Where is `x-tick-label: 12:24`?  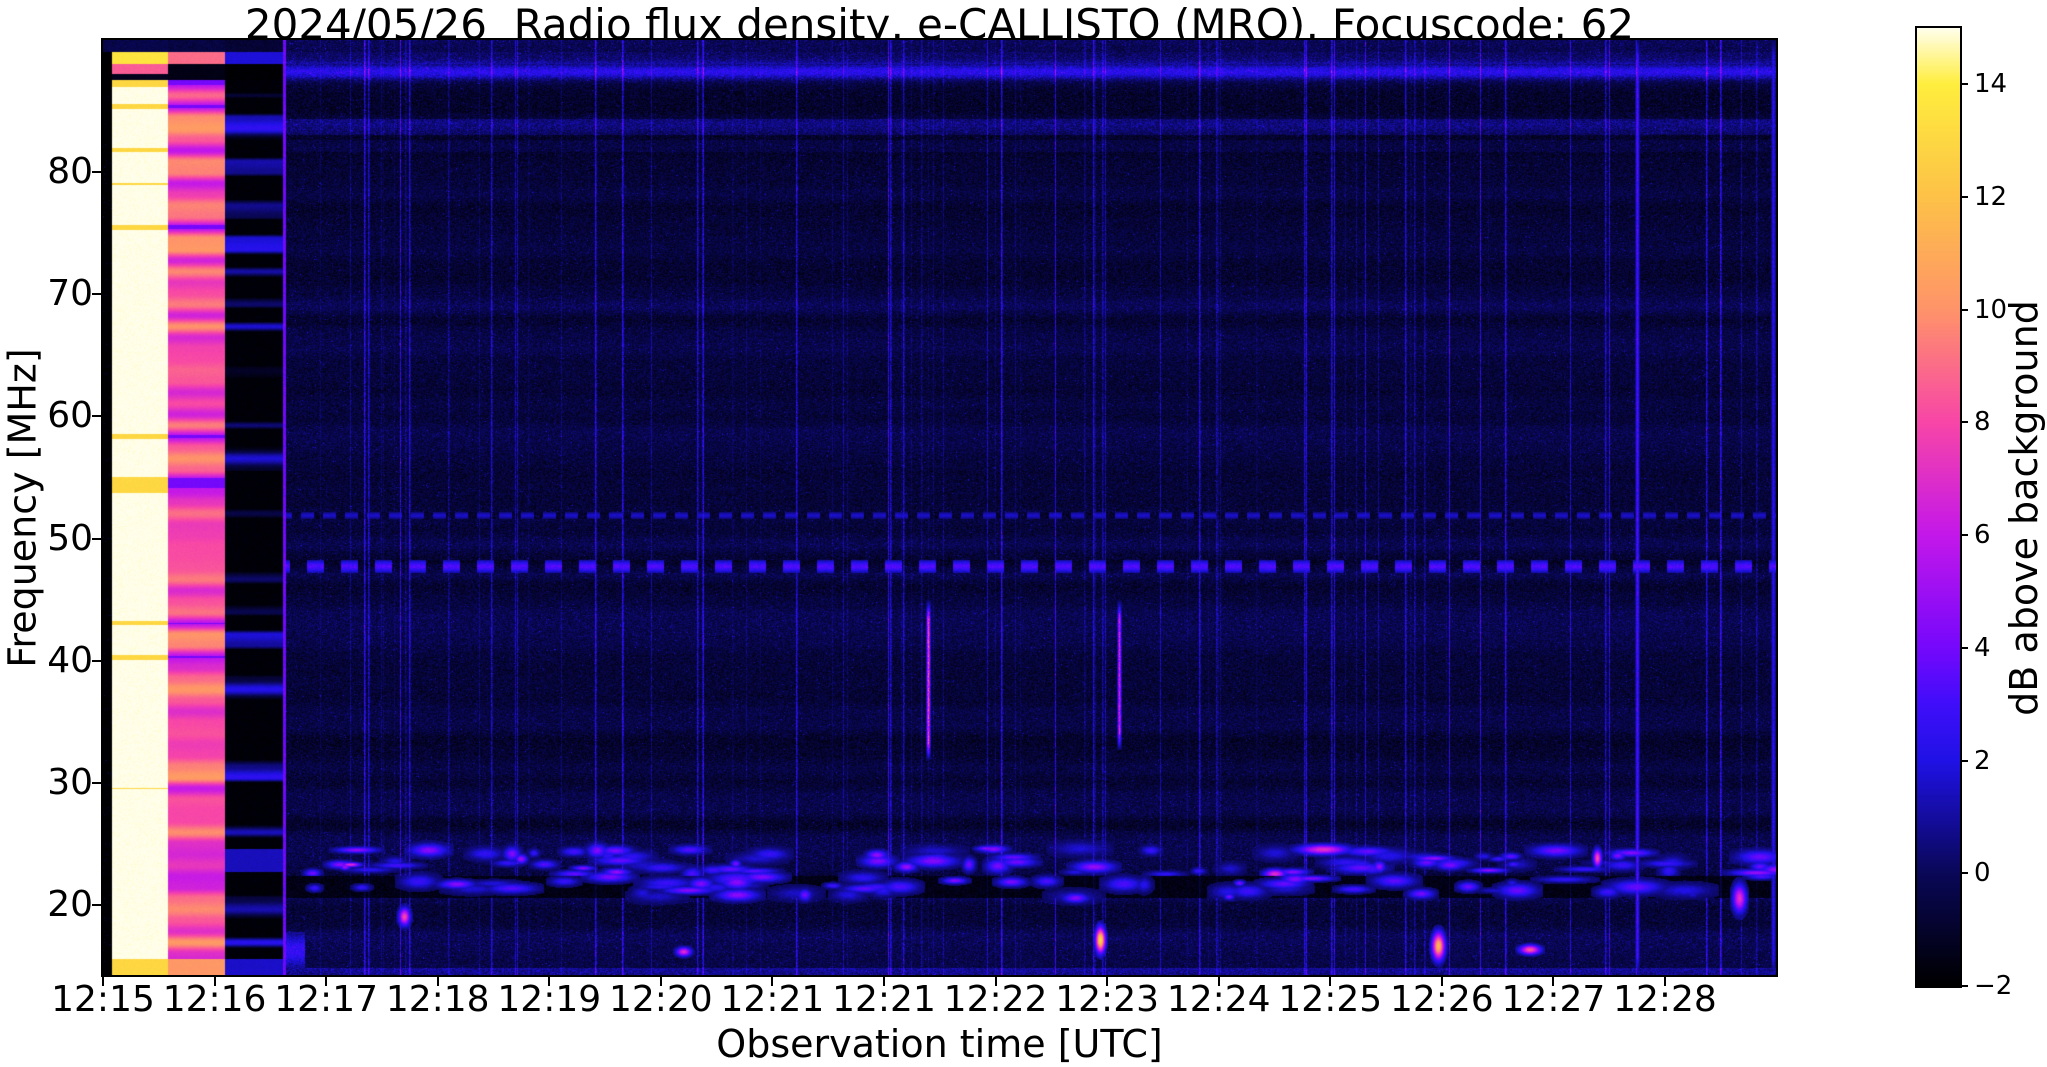 x-tick-label: 12:24 is located at coordinates (1218, 999).